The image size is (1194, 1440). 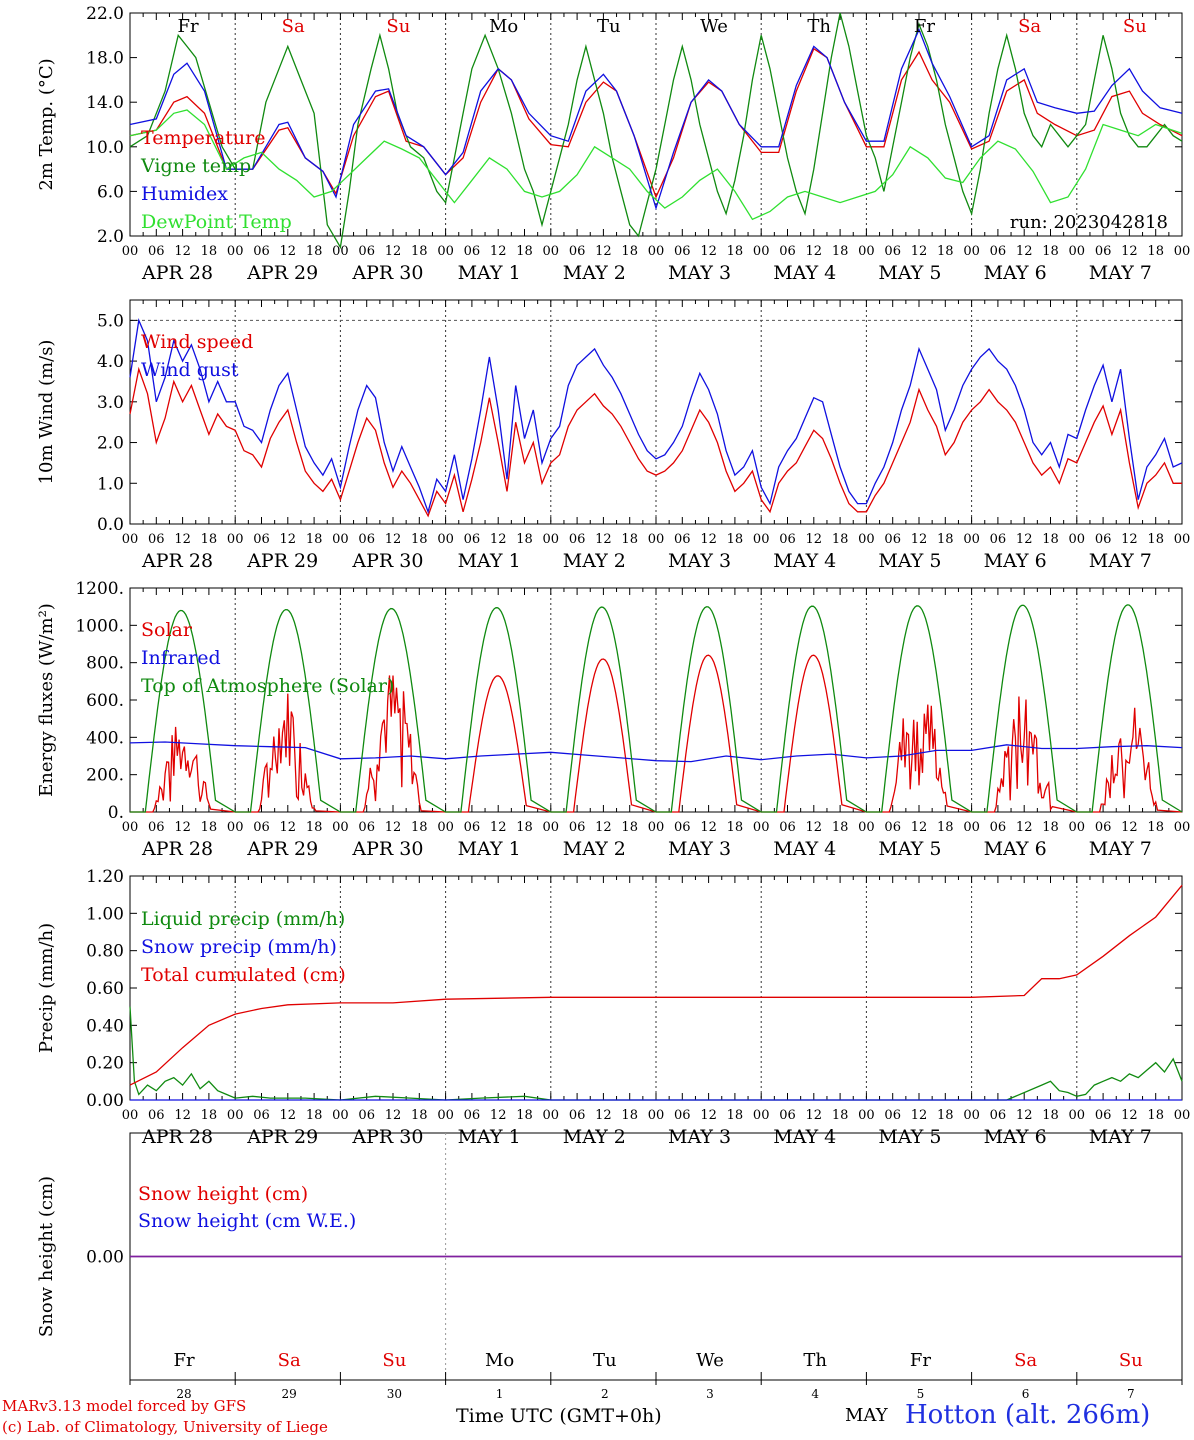 What do you see at coordinates (197, 342) in the screenshot?
I see `legend-entry: Wind speed` at bounding box center [197, 342].